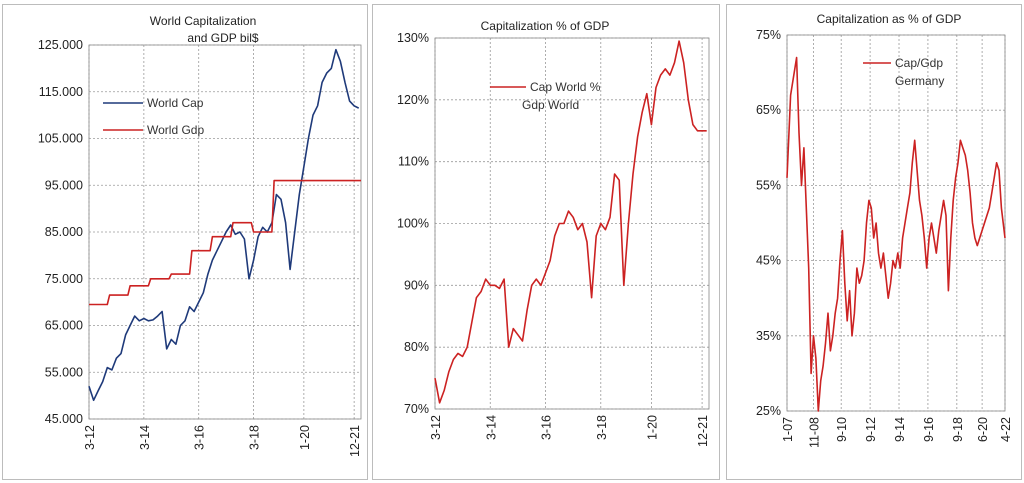 The width and height of the screenshot is (1024, 483). I want to click on chart-subtitle: and GDP bil$, so click(222, 38).